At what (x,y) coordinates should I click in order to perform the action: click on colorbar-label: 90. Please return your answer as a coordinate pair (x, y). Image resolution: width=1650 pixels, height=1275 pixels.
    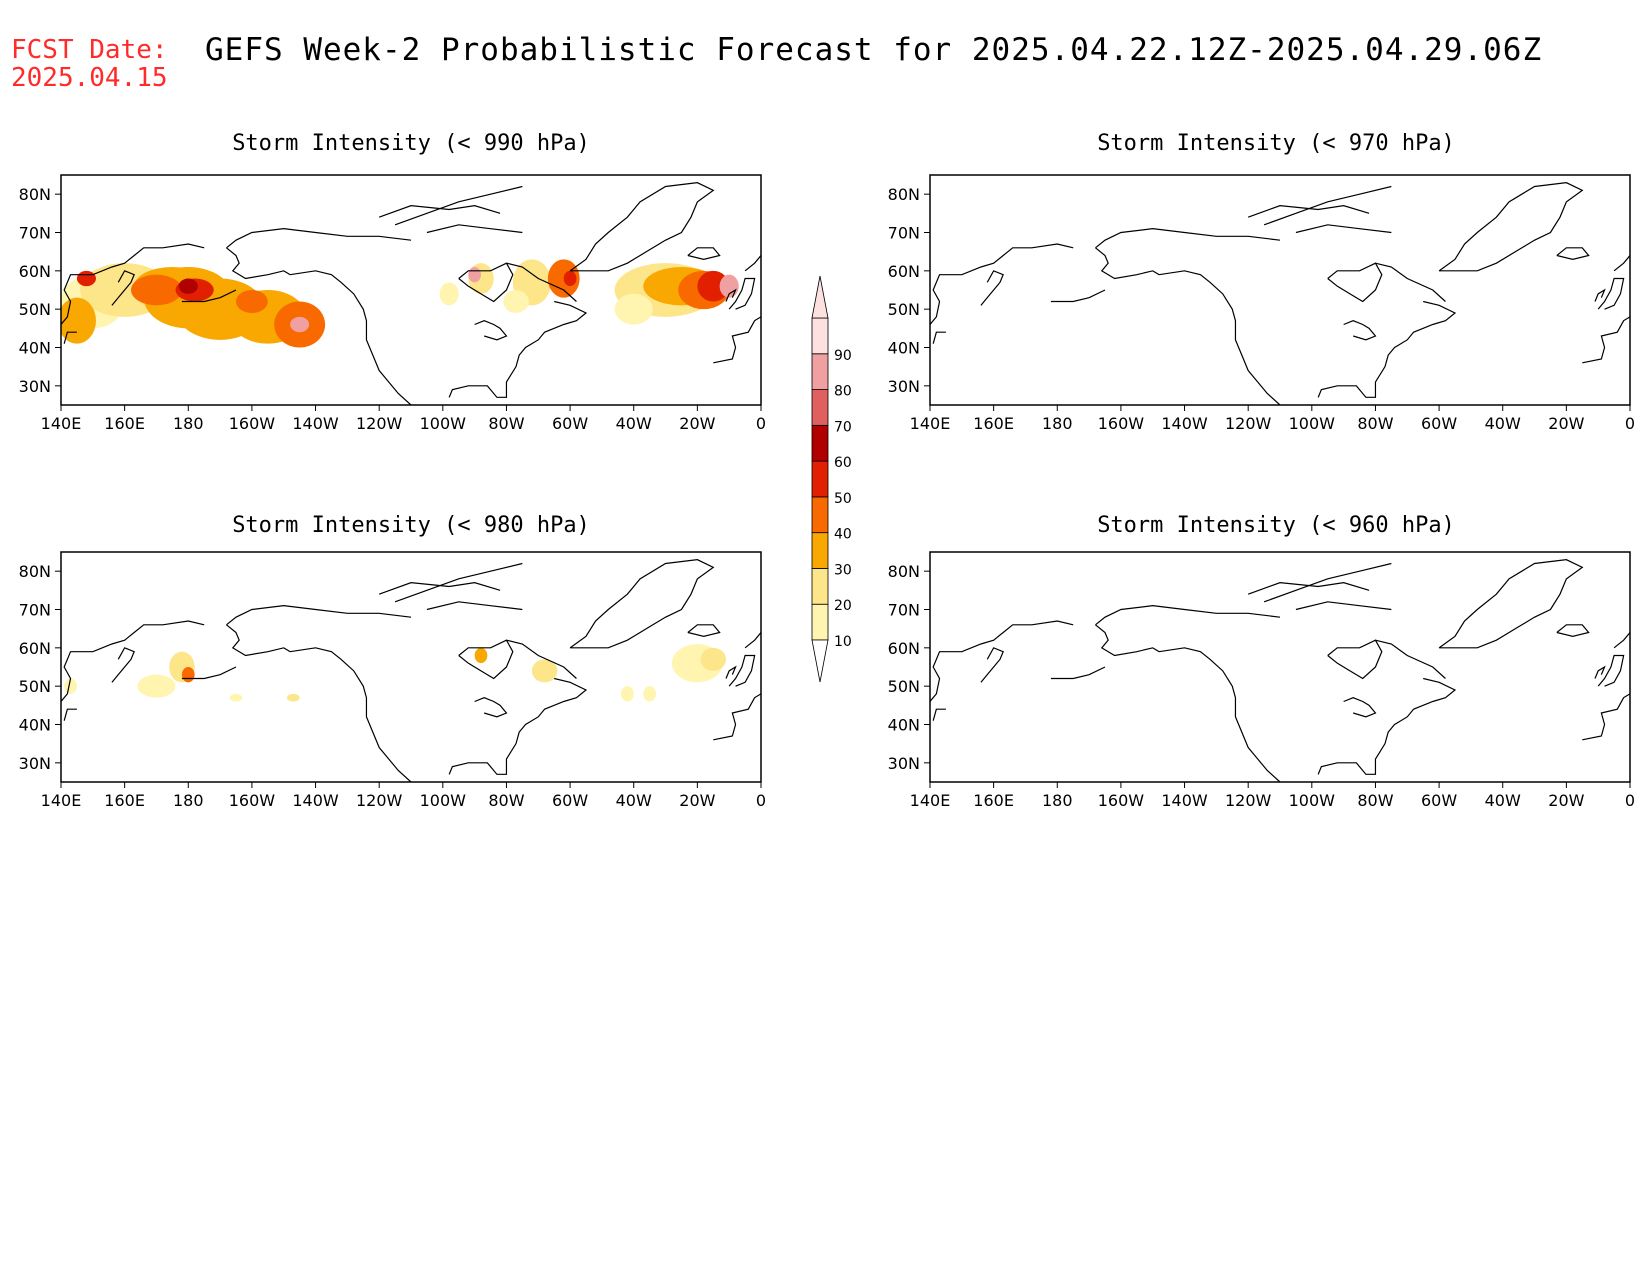
    Looking at the image, I should click on (843, 356).